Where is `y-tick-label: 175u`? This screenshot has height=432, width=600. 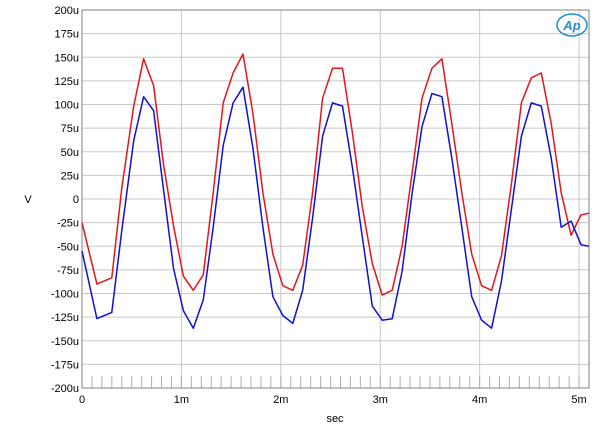 y-tick-label: 175u is located at coordinates (67, 35).